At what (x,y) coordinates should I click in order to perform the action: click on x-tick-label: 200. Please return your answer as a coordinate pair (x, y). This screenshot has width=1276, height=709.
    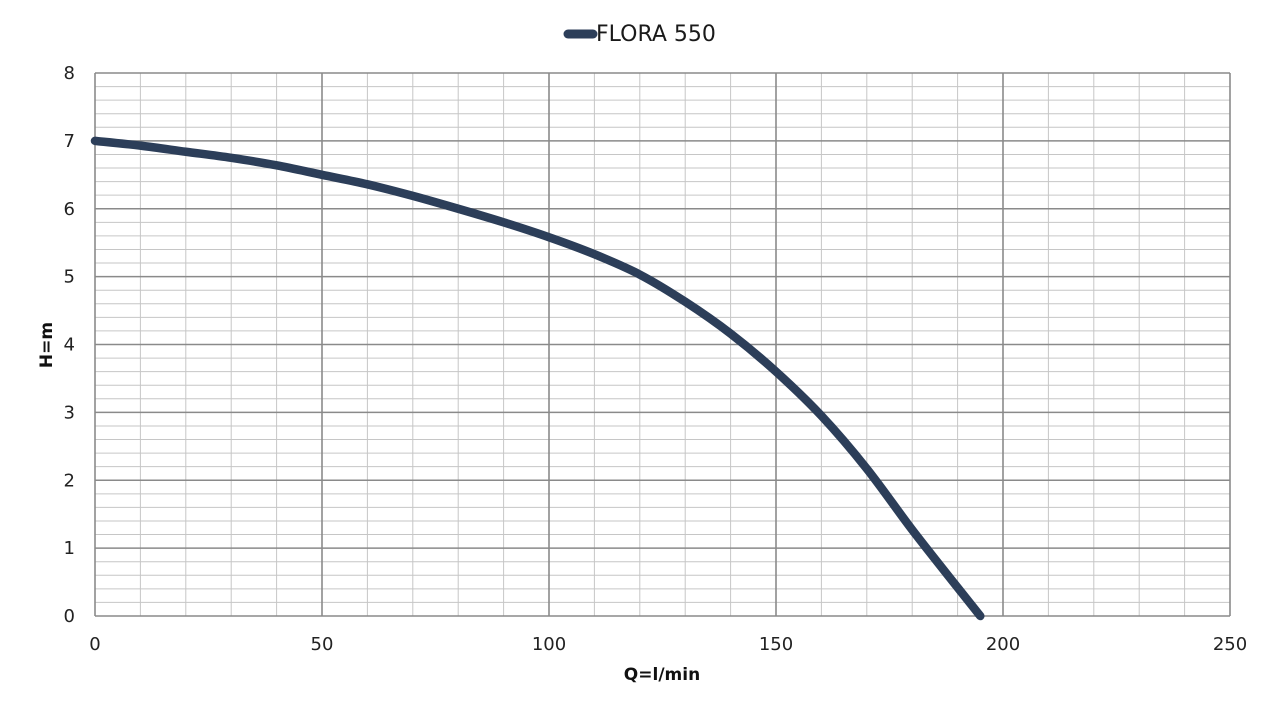
    Looking at the image, I should click on (1003, 644).